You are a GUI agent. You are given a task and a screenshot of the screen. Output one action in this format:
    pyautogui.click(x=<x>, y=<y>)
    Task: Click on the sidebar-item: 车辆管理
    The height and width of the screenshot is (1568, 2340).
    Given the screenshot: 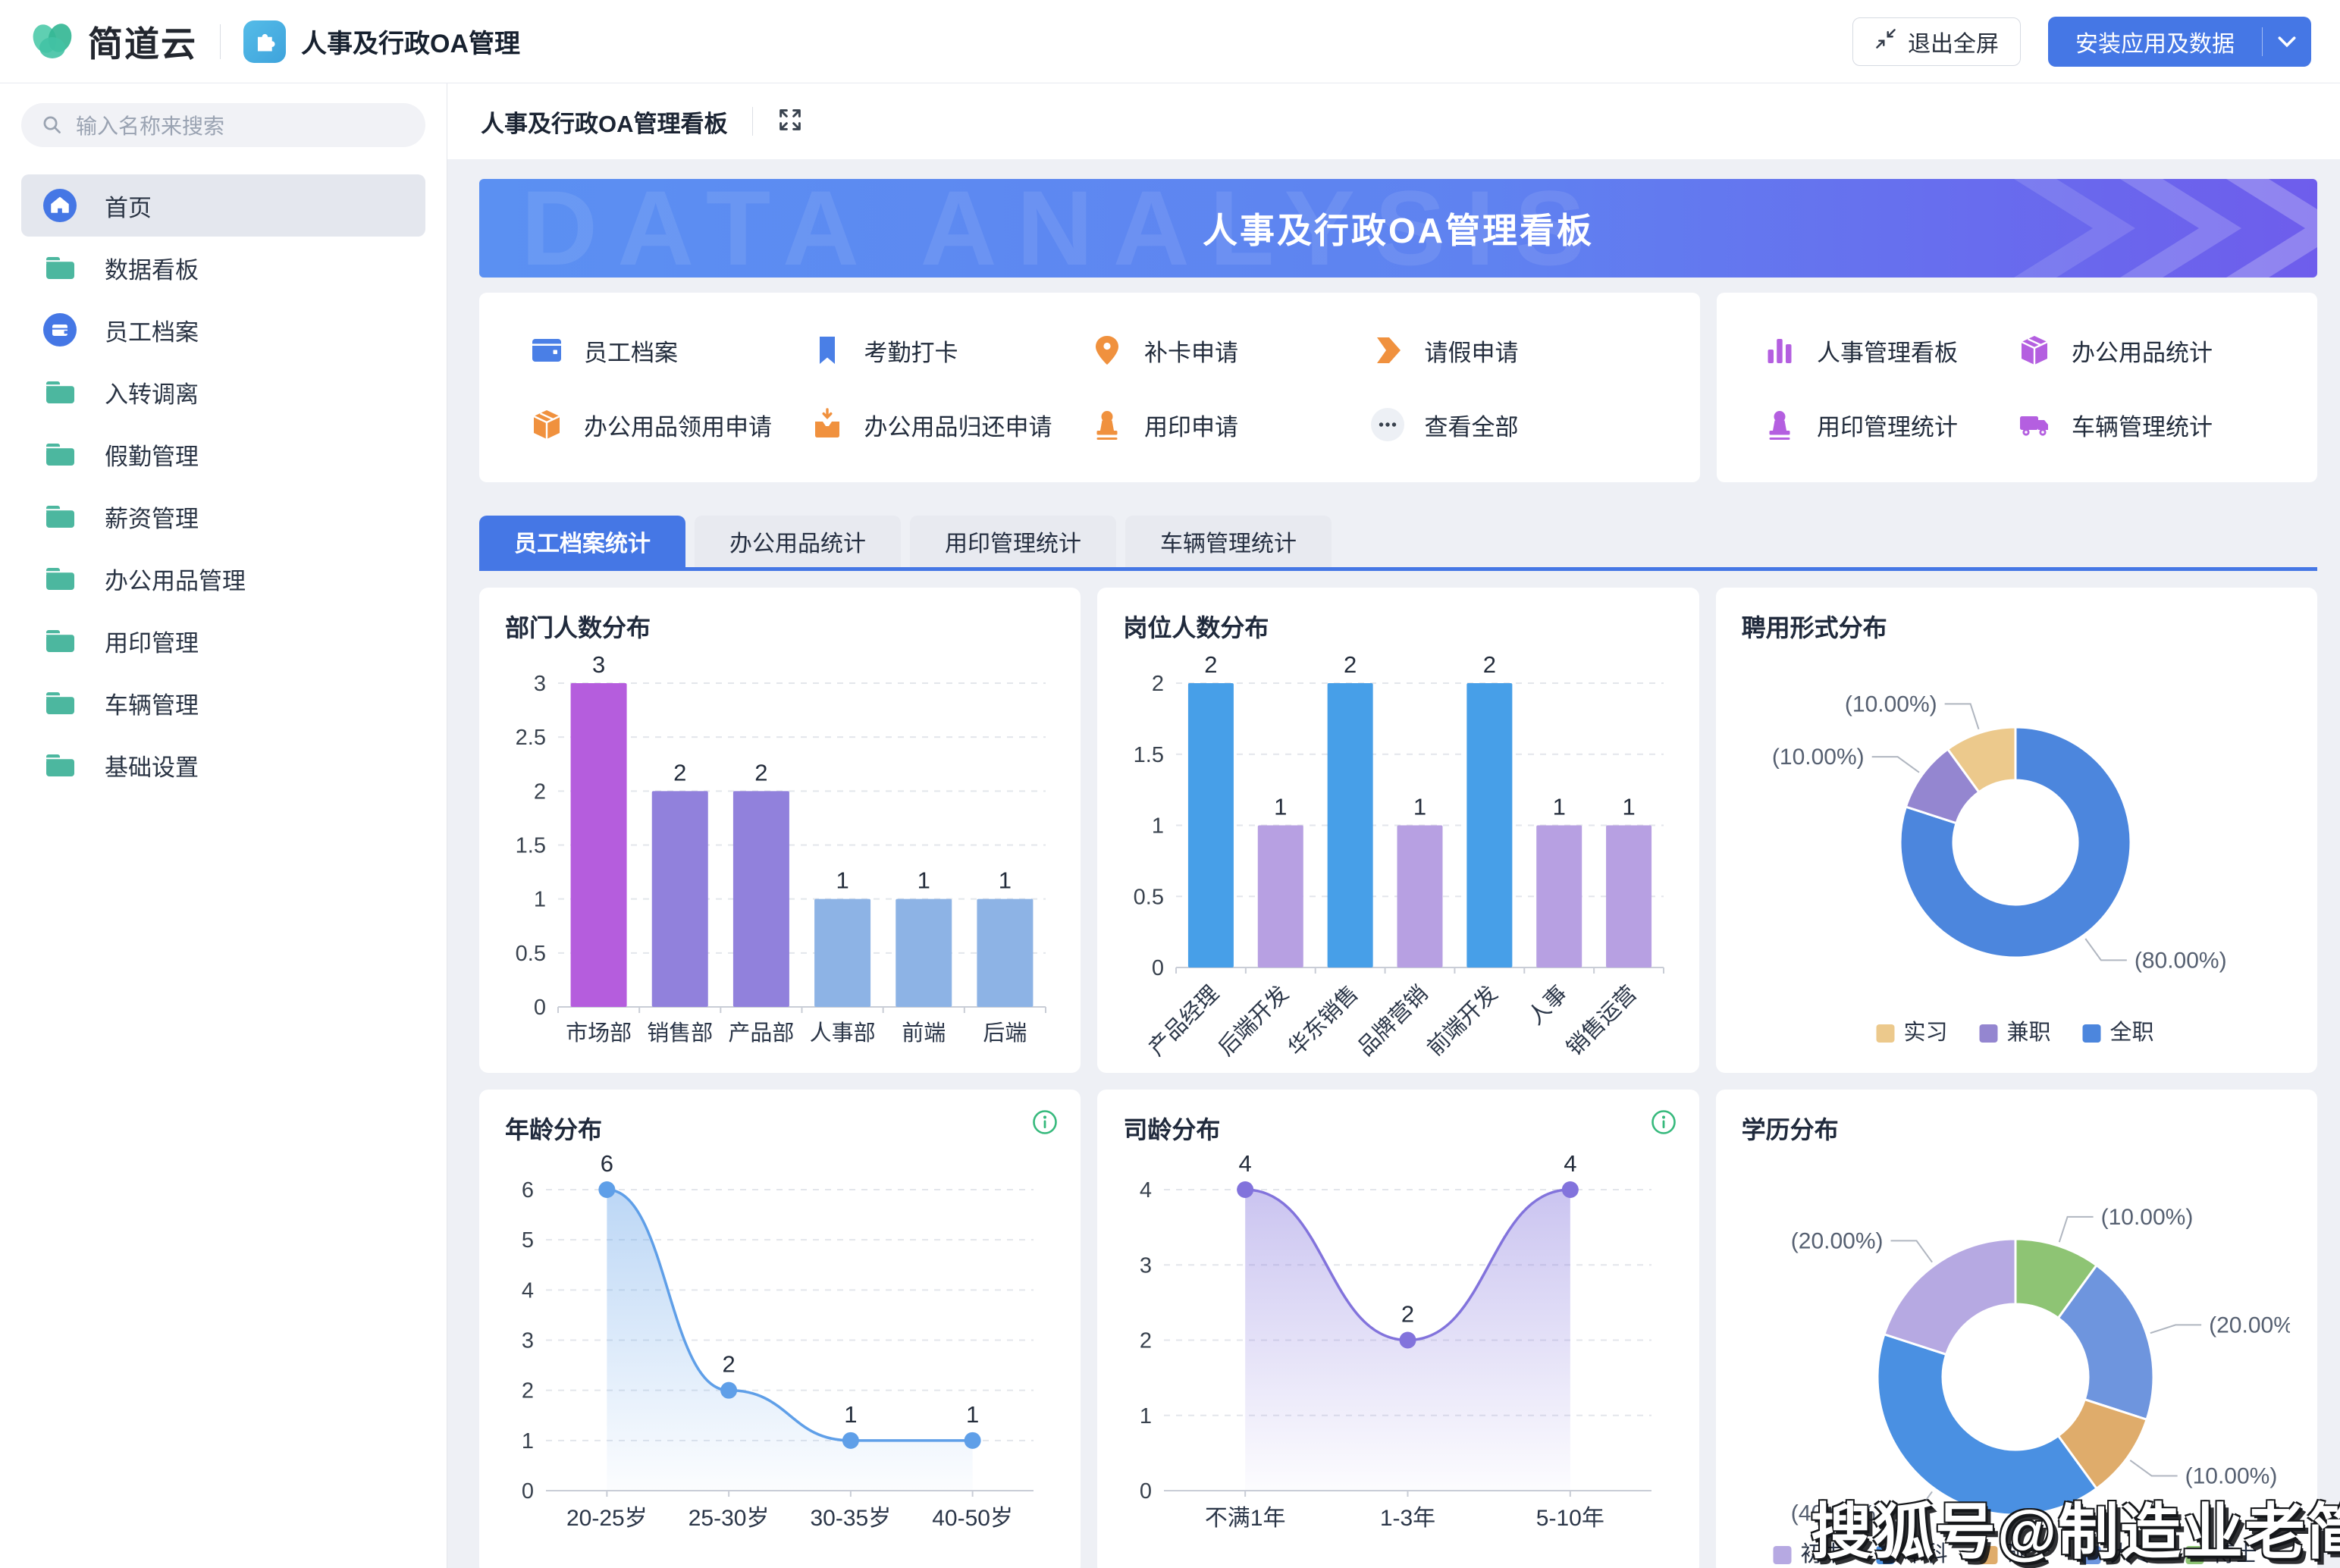 What is the action you would take?
    pyautogui.click(x=223, y=703)
    